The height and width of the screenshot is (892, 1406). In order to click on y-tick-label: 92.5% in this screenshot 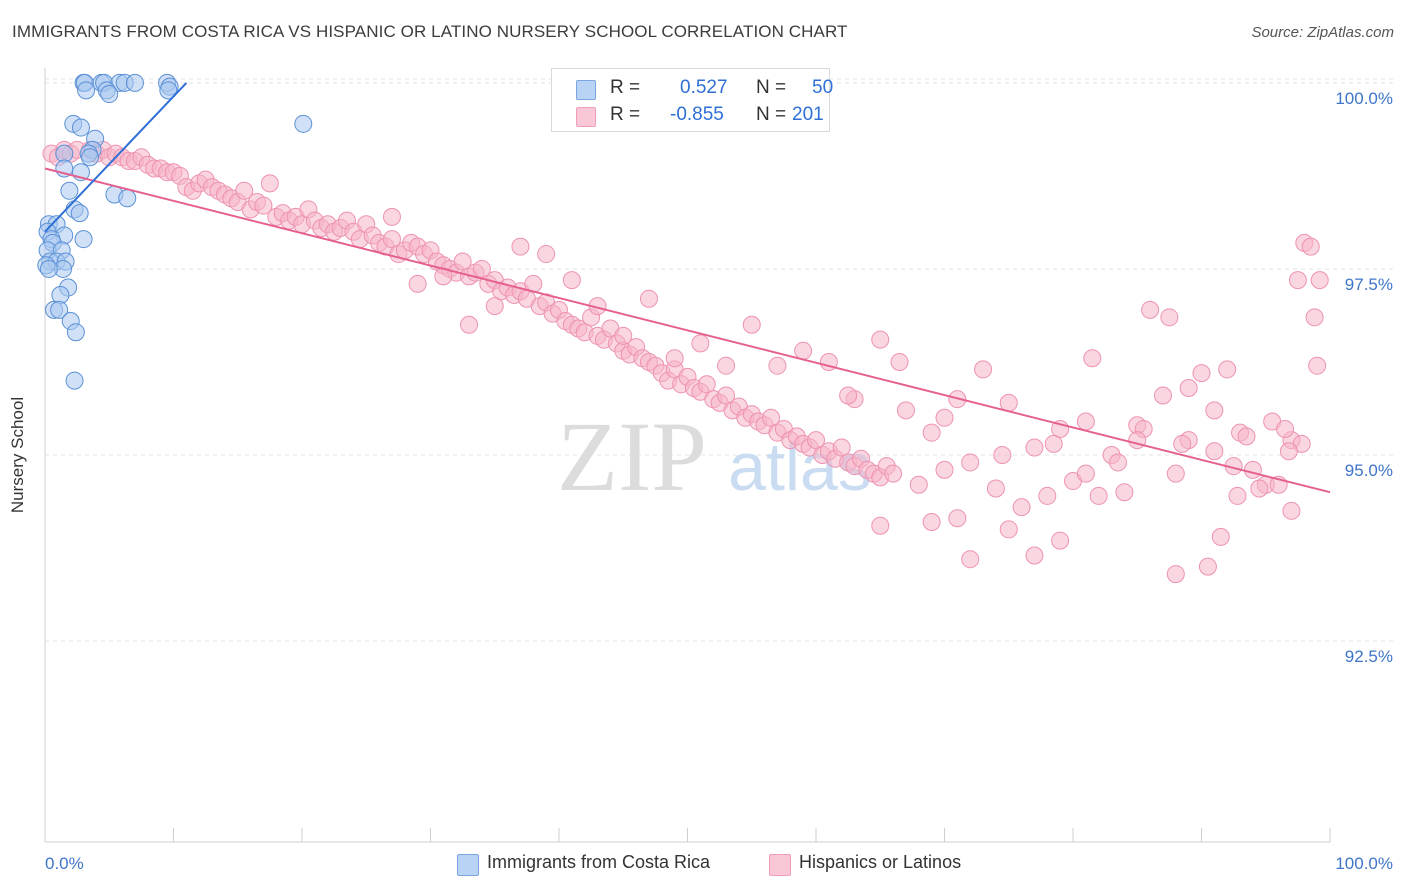, I will do `click(1369, 656)`.